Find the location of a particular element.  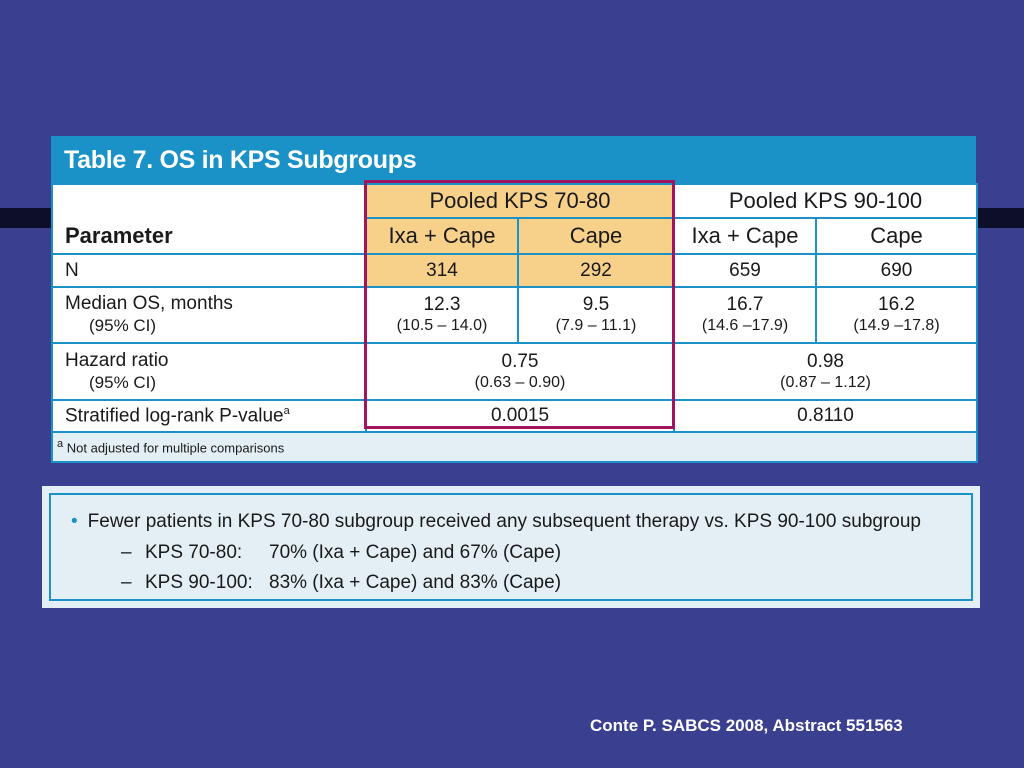

right-edge-bar is located at coordinates (1000, 218).